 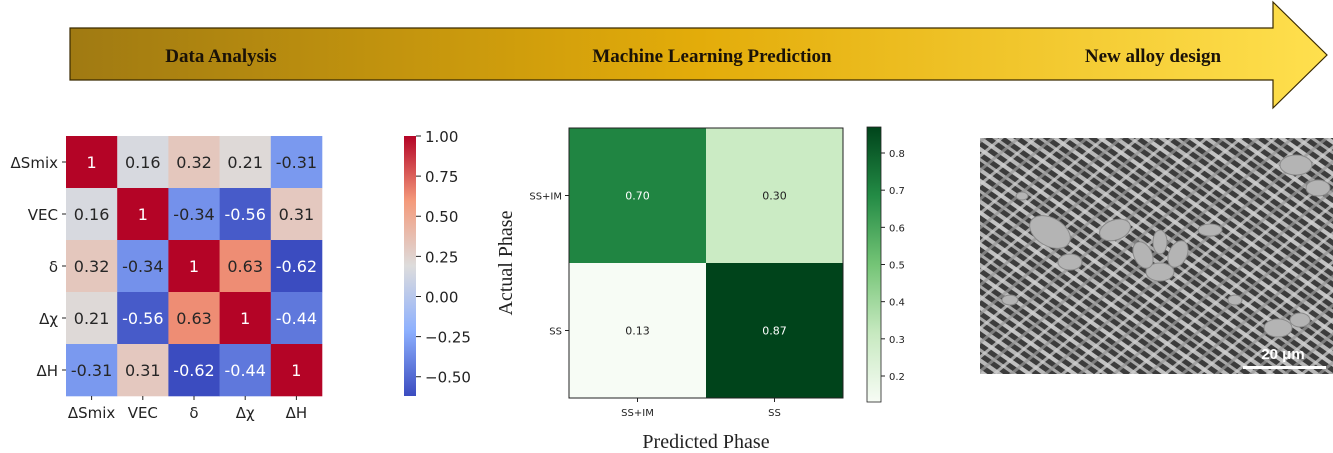 I want to click on confusion-cell-label: 0.87, so click(x=774, y=331).